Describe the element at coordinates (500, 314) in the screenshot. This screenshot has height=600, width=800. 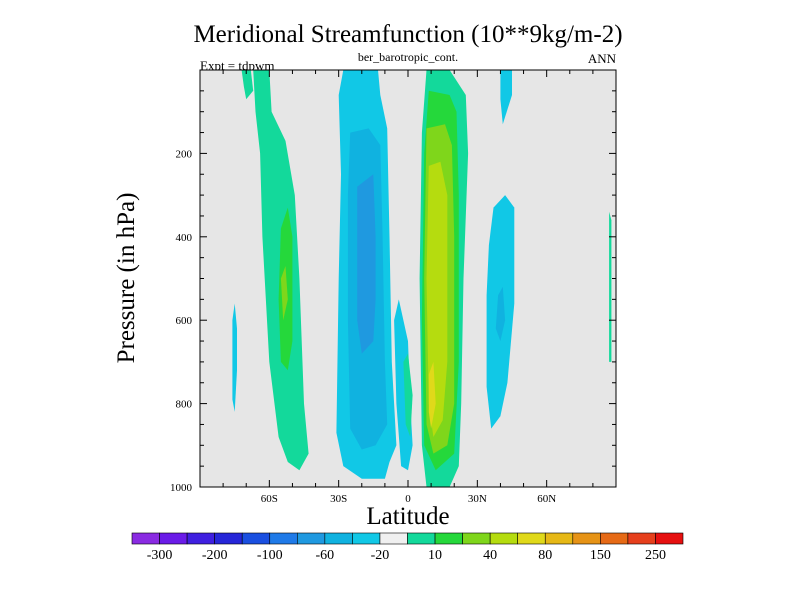
I see `region-ne-blue` at that location.